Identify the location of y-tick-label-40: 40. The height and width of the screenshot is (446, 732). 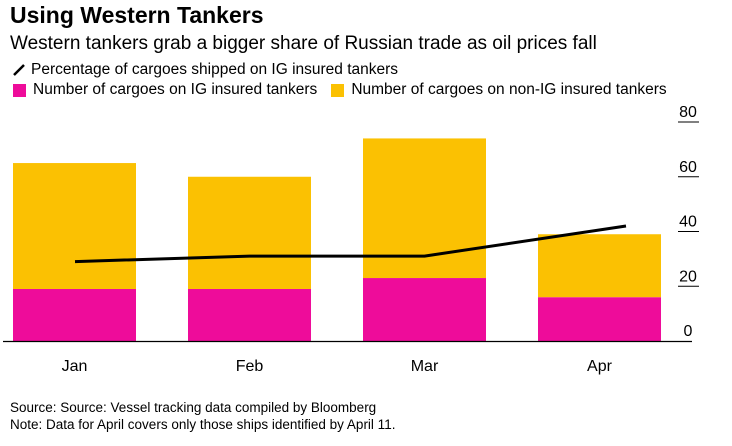
(688, 222).